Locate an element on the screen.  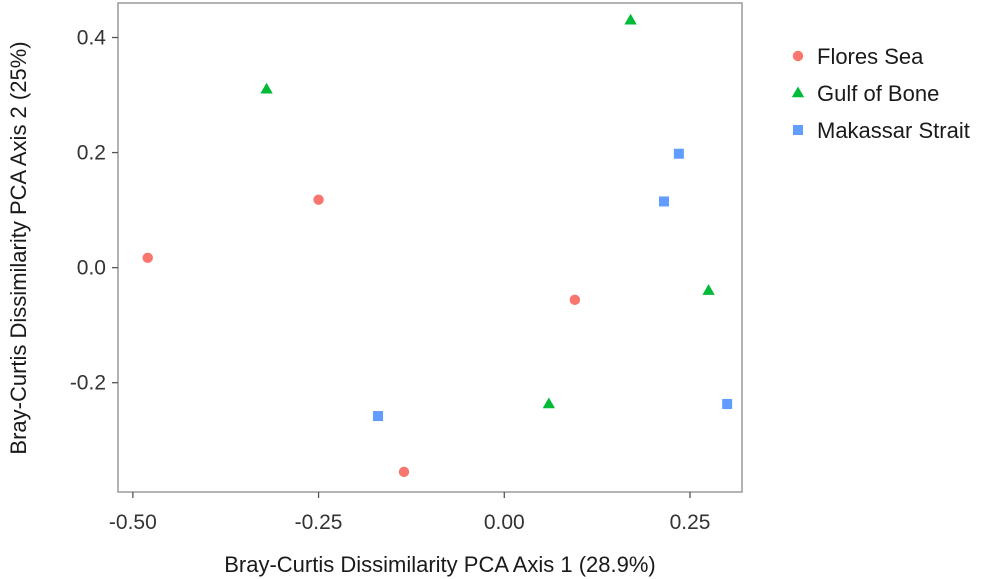
y-tick-label: 0.4 is located at coordinates (92, 38).